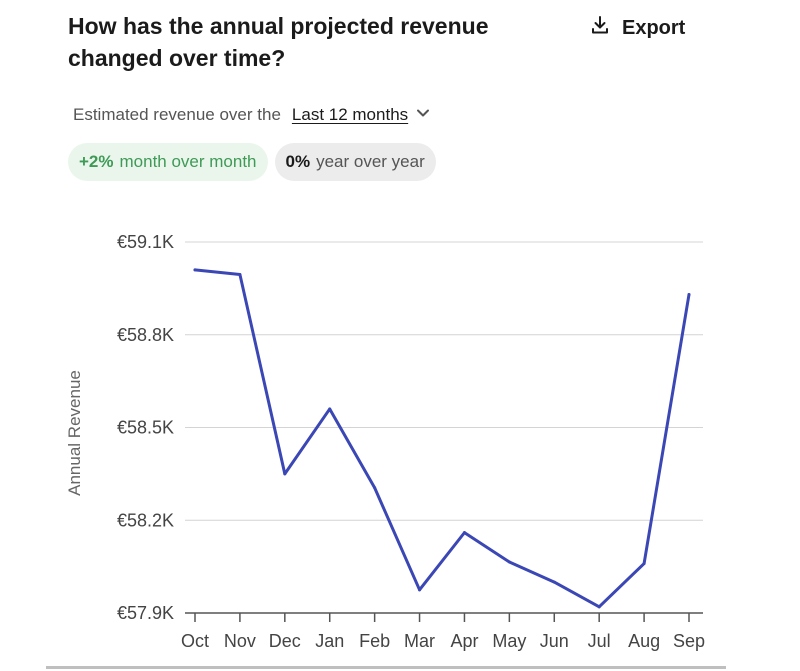 This screenshot has width=800, height=671. Describe the element at coordinates (600, 28) in the screenshot. I see `download-icon` at that location.